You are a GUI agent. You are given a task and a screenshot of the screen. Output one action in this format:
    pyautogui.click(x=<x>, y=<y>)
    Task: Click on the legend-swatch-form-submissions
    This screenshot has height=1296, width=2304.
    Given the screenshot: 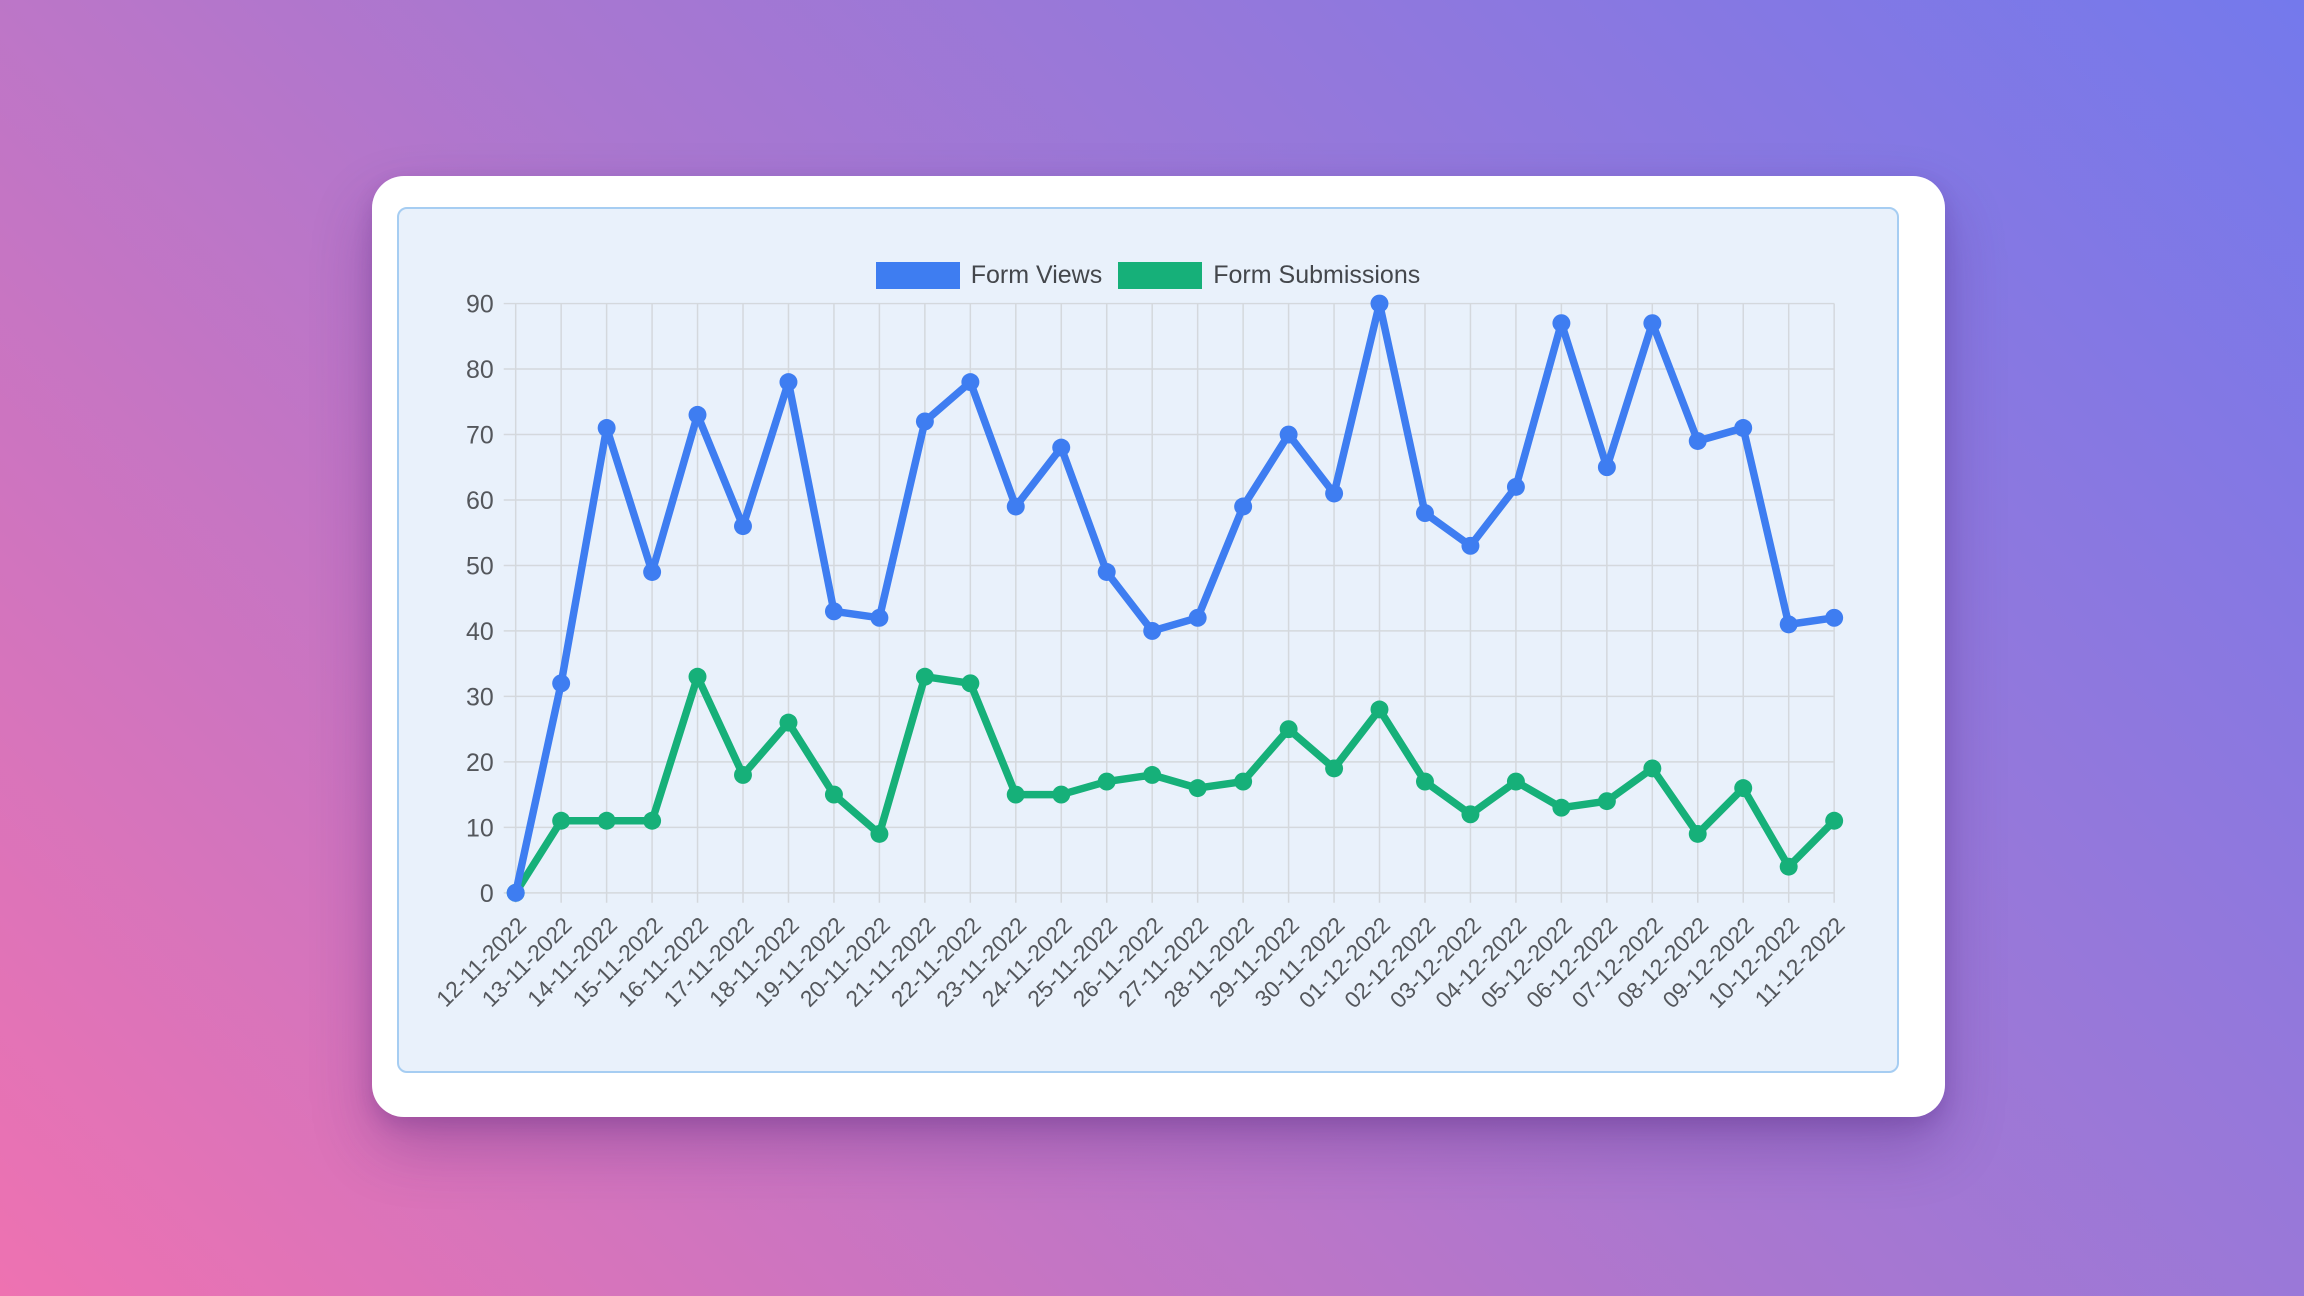 What is the action you would take?
    pyautogui.click(x=1160, y=275)
    